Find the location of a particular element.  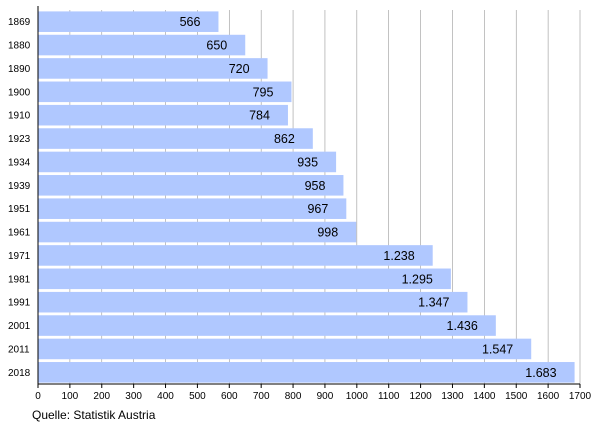

x-tick-label: 1300 is located at coordinates (452, 396).